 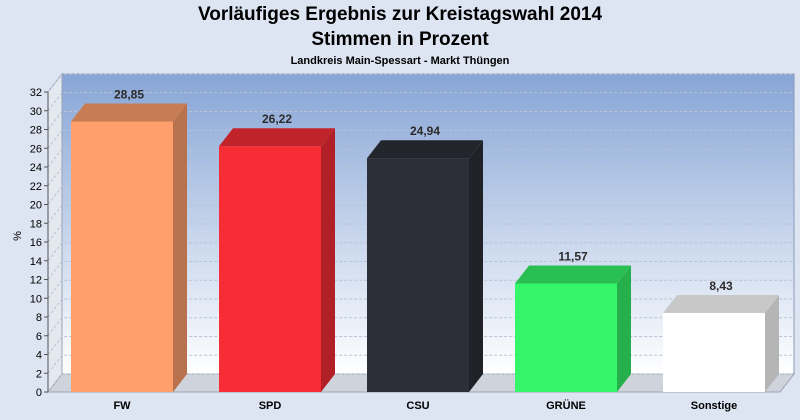 What do you see at coordinates (566, 405) in the screenshot?
I see `x-tick-label-3: GRÜNE` at bounding box center [566, 405].